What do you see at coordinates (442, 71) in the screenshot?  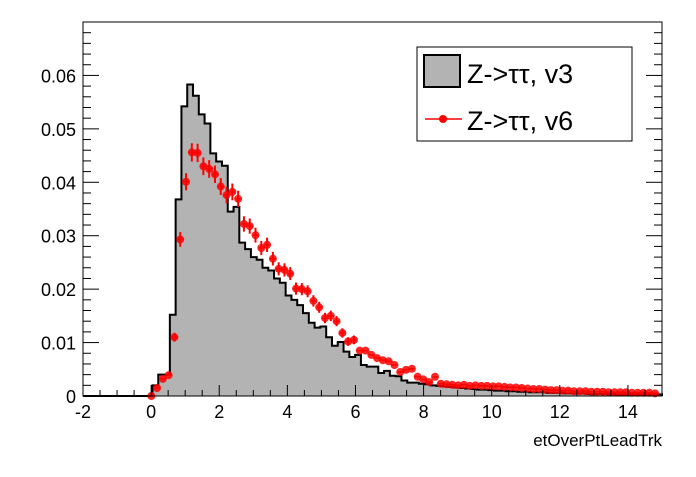 I see `legend-swatch-v3` at bounding box center [442, 71].